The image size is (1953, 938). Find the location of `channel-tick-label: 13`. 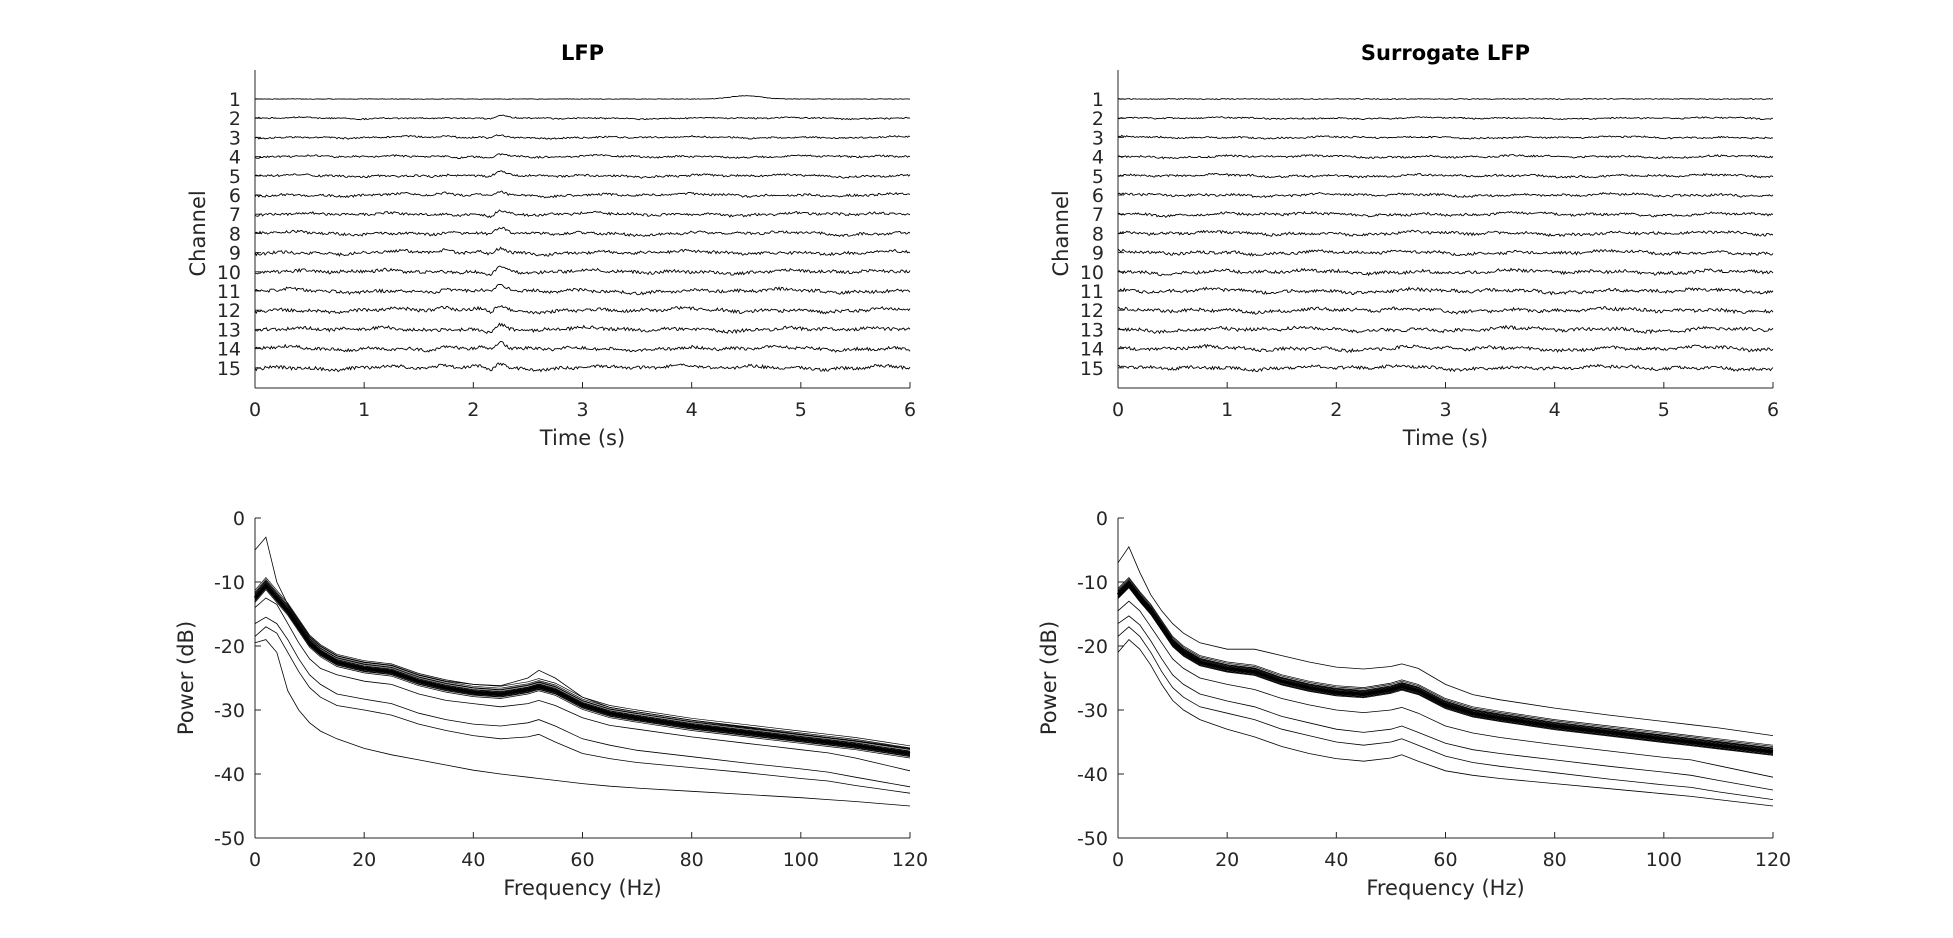

channel-tick-label: 13 is located at coordinates (1092, 330).